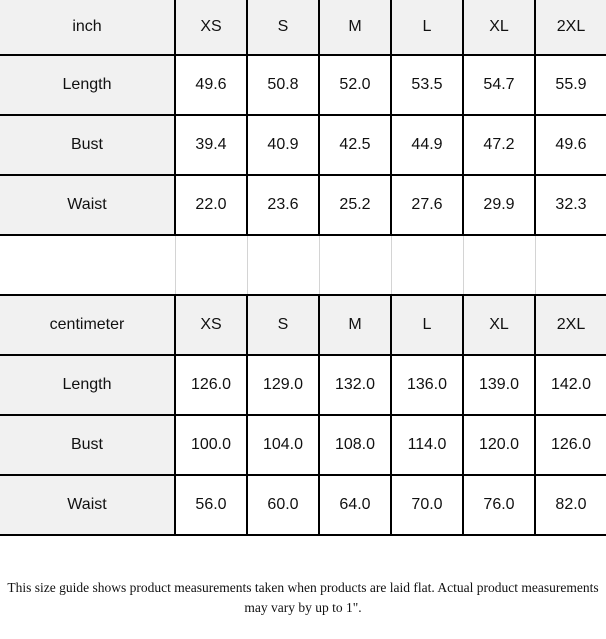 Image resolution: width=606 pixels, height=639 pixels. What do you see at coordinates (88, 27) in the screenshot?
I see `unit-header: inch` at bounding box center [88, 27].